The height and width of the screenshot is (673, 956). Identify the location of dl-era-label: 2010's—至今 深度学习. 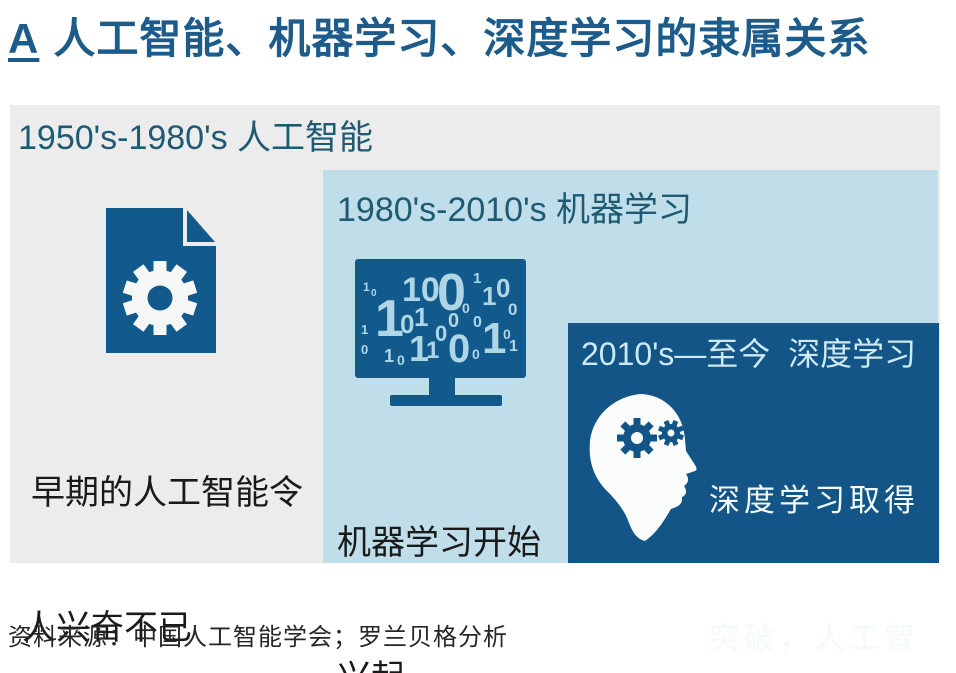
(749, 354).